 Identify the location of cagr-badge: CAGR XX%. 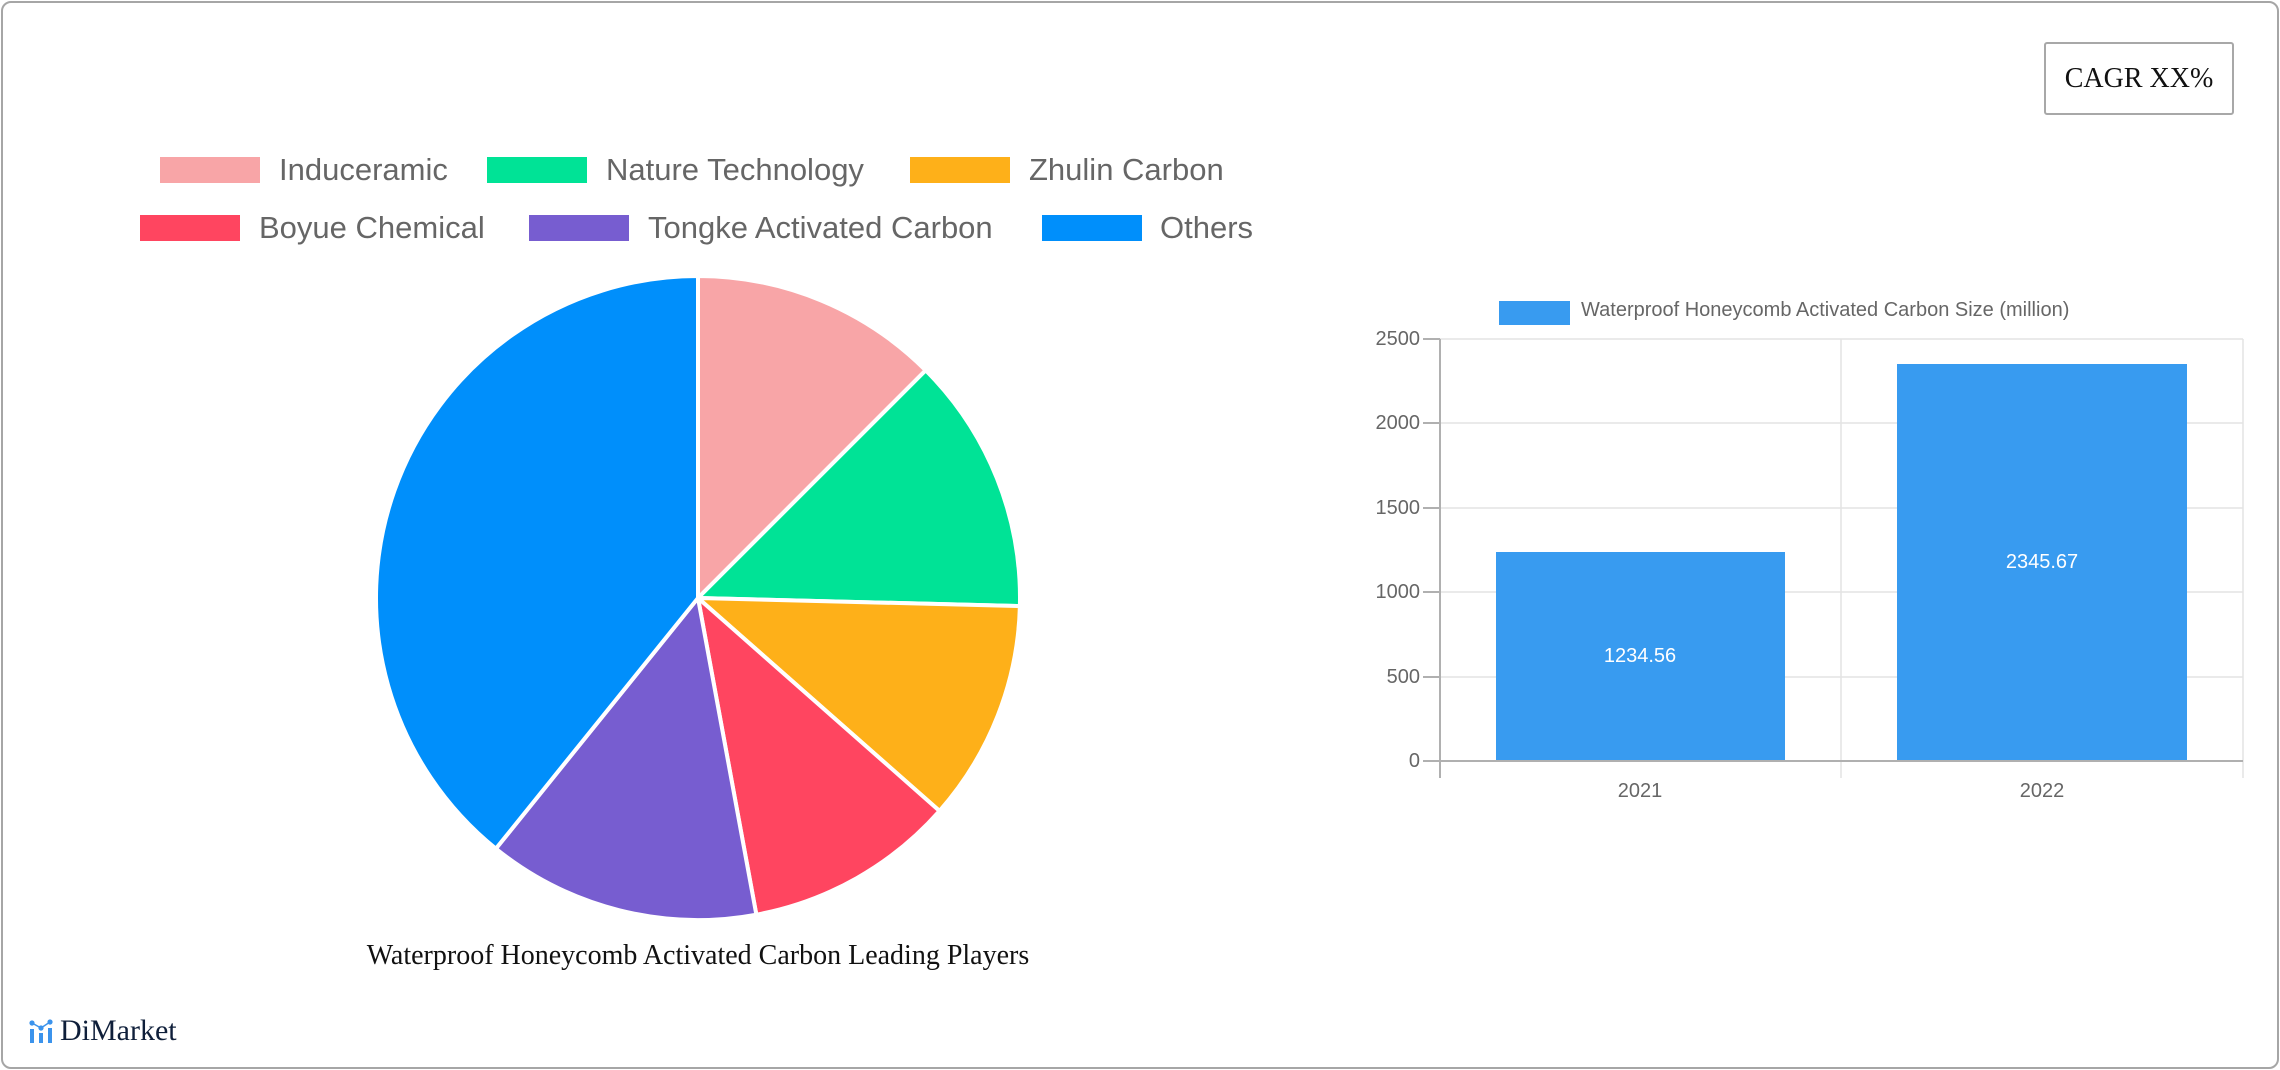
(2139, 78).